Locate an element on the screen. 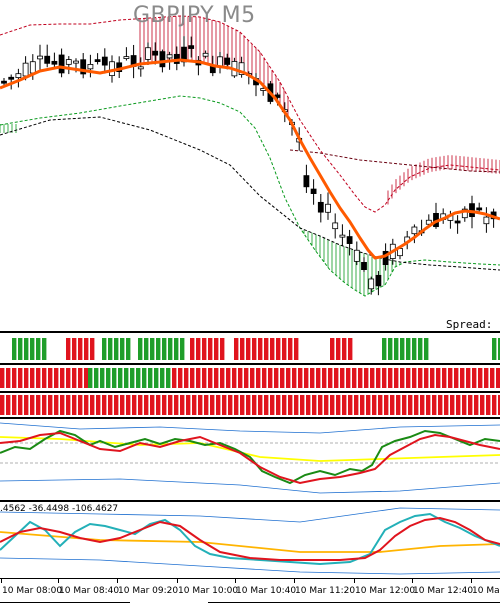 This screenshot has height=604, width=500. time-label: 10 Mar 08:00 is located at coordinates (32, 591).